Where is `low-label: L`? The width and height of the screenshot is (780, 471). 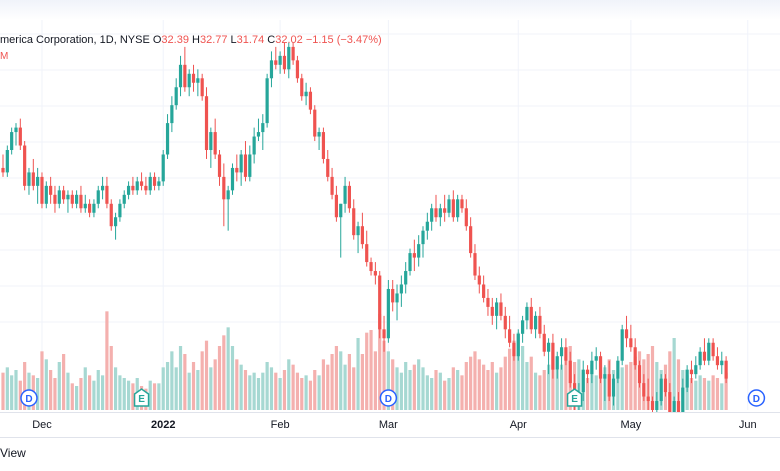 low-label: L is located at coordinates (233, 40).